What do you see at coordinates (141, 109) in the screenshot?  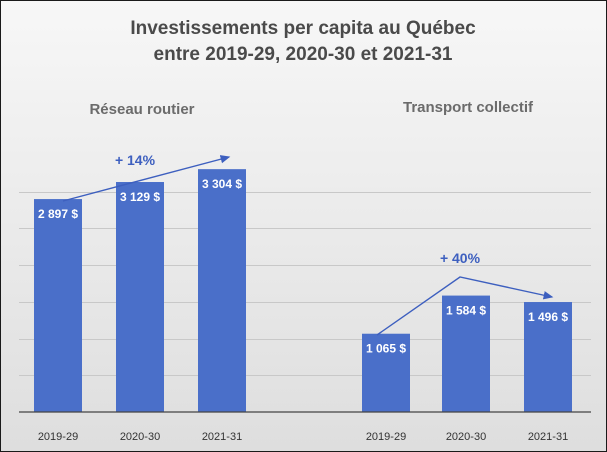 I see `group-label-reseau-routier: Réseau routier` at bounding box center [141, 109].